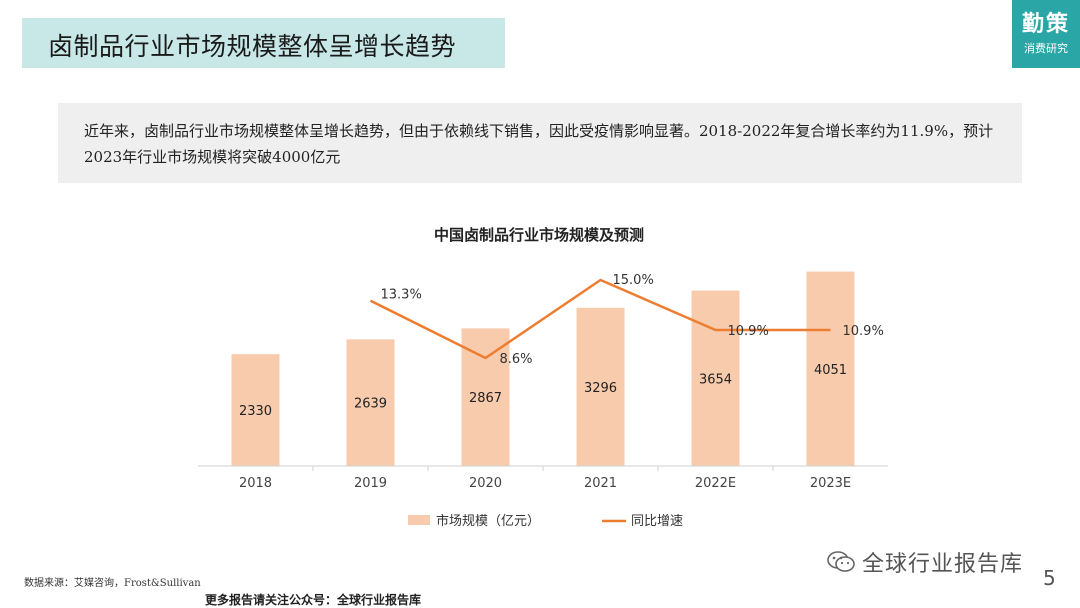 This screenshot has height=608, width=1080. I want to click on watermark: 全球行业报告库, so click(924, 562).